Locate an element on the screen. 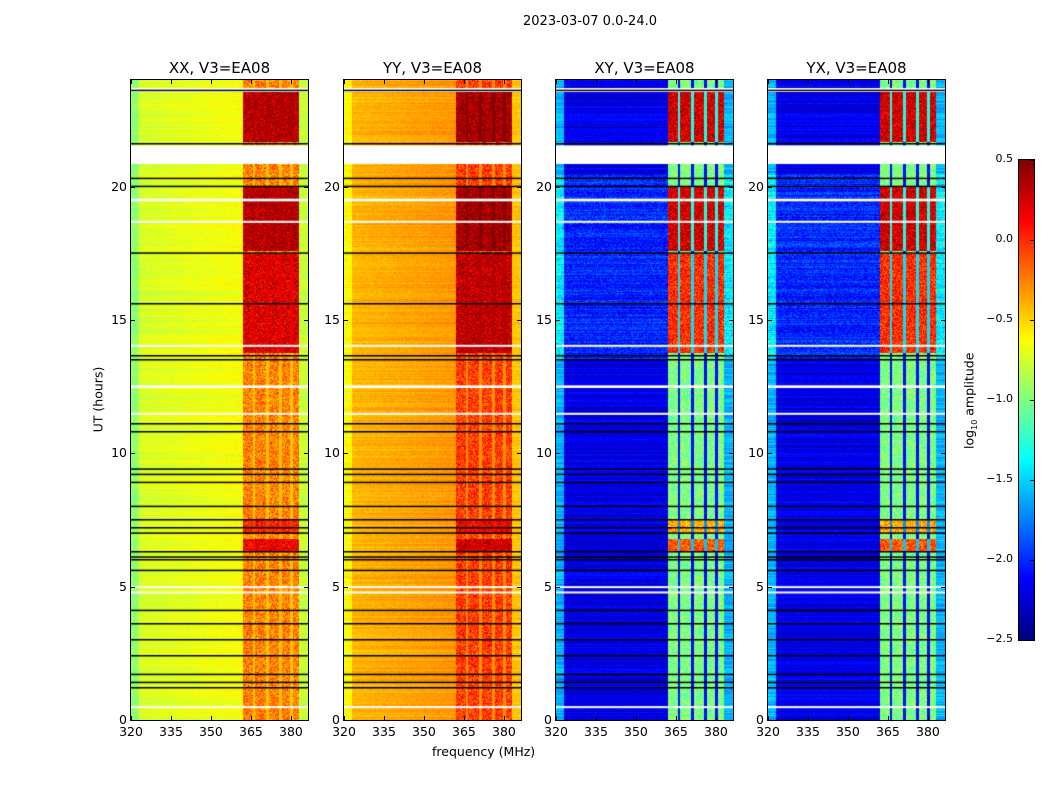  x-axis-label: frequency (MHz) is located at coordinates (484, 751).